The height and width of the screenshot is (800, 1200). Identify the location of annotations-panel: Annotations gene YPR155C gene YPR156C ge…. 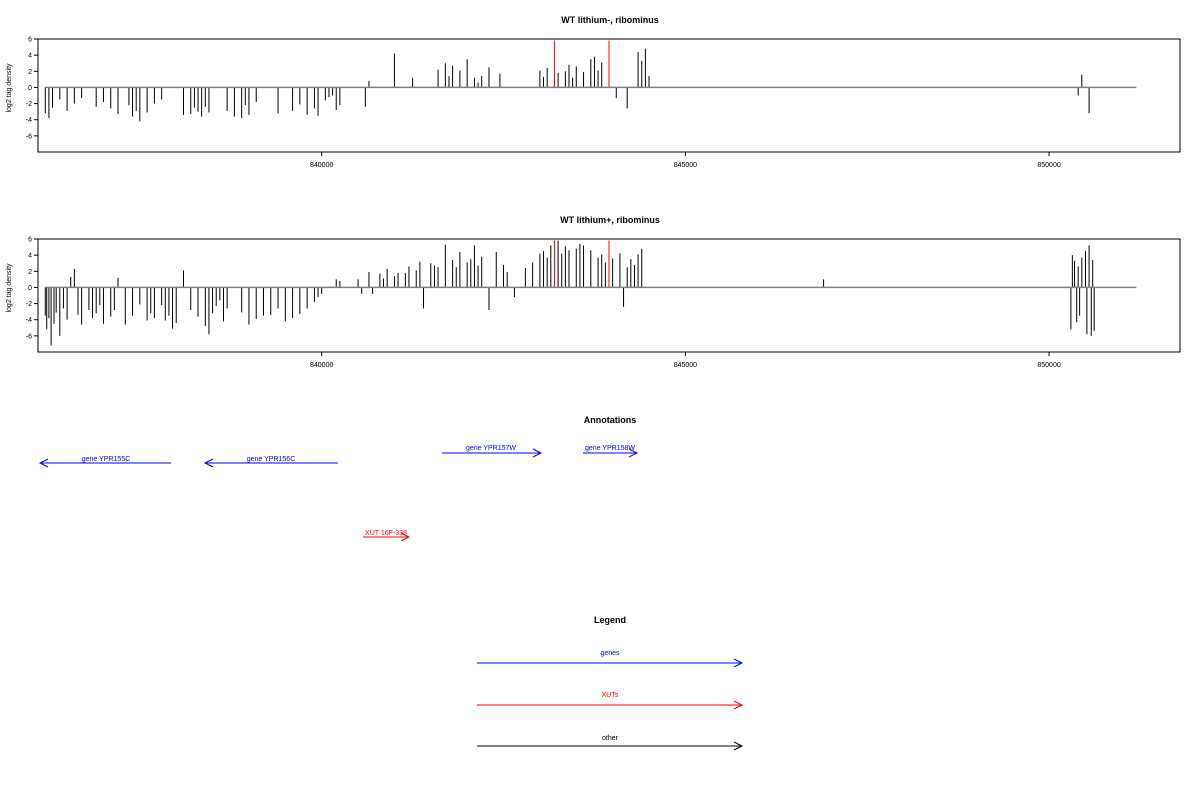
(338, 478).